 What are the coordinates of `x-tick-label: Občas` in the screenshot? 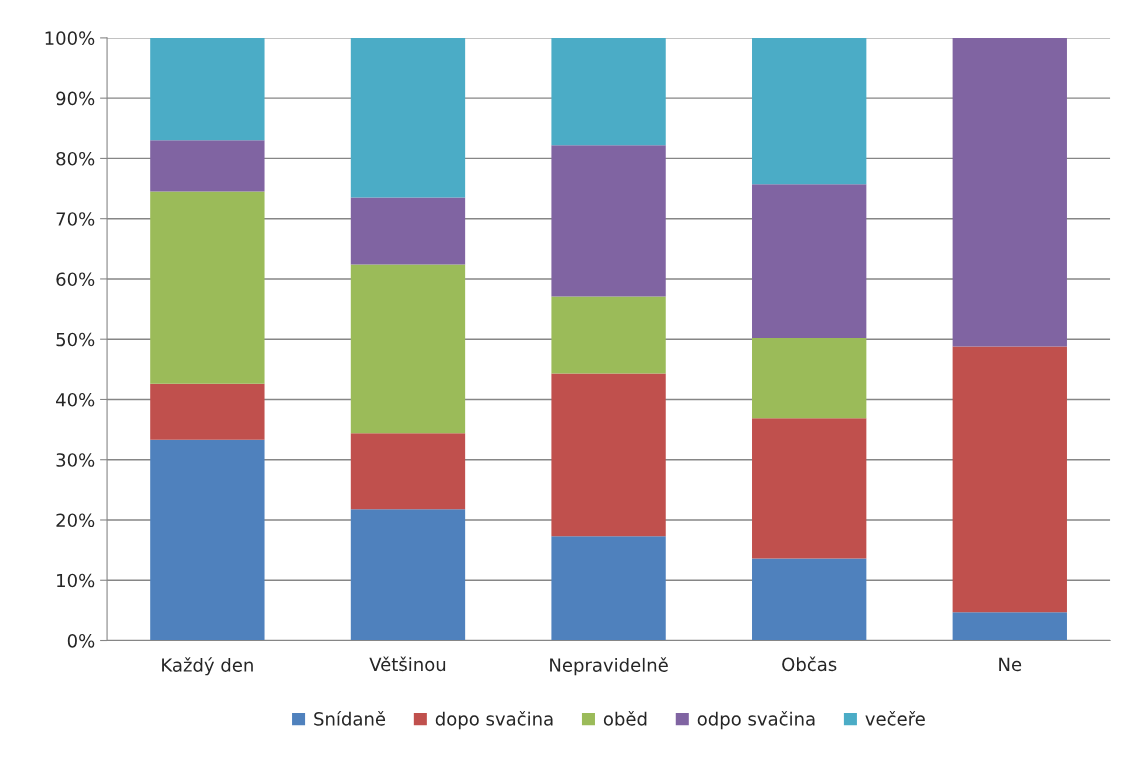 It's located at (809, 664).